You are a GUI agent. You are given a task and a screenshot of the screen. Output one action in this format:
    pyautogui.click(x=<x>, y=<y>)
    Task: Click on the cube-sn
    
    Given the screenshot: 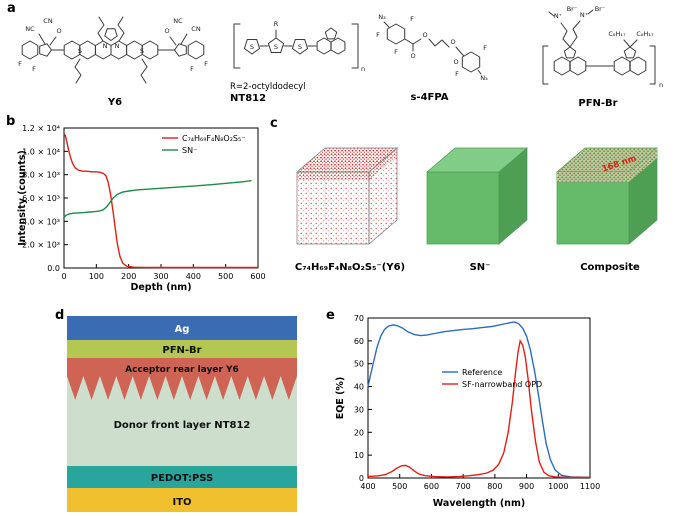 What is the action you would take?
    pyautogui.click(x=477, y=196)
    